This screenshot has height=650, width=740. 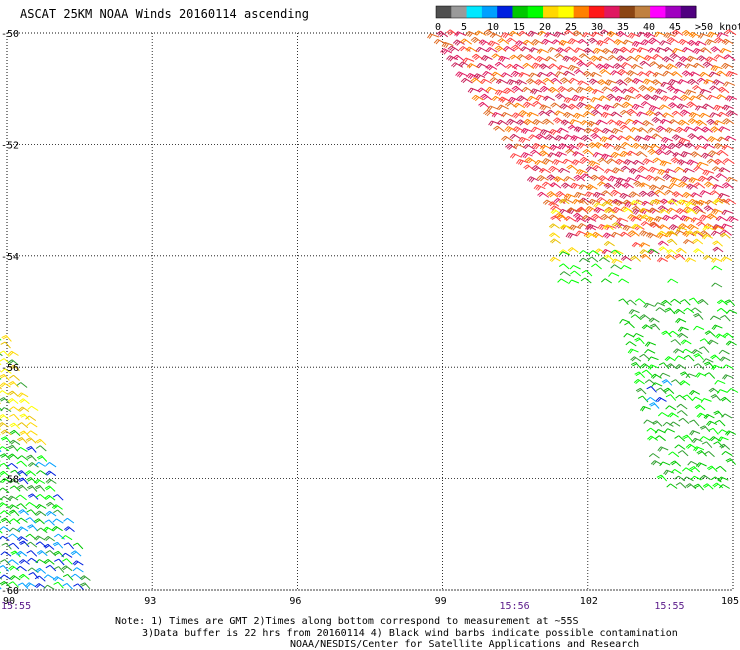 What do you see at coordinates (675, 27) in the screenshot?
I see `colorbar-label: 45` at bounding box center [675, 27].